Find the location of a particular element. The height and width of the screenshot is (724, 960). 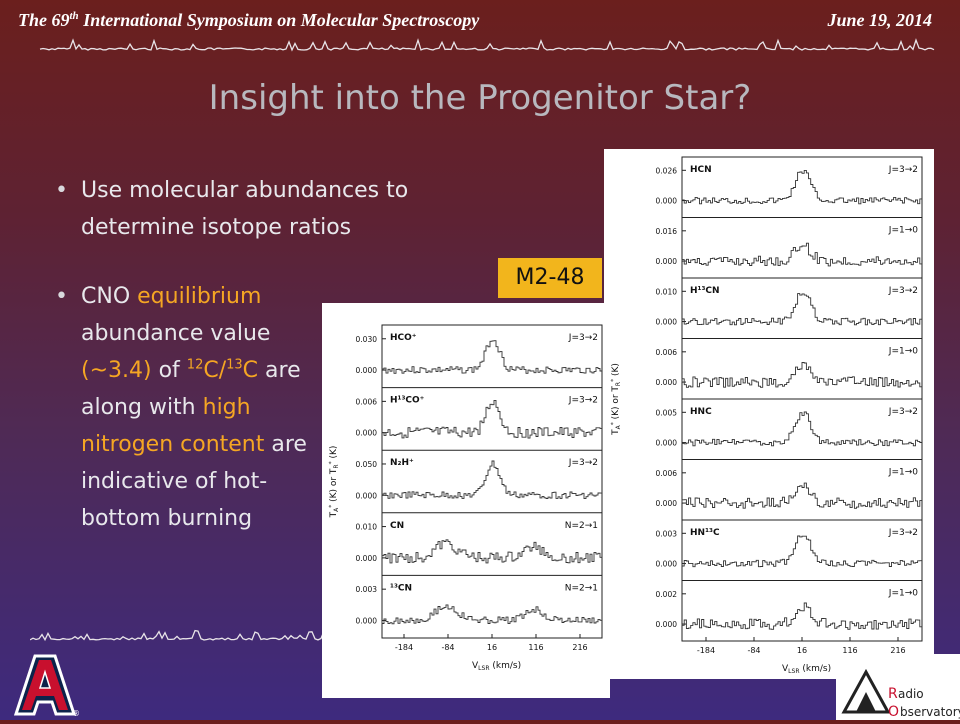

y-tick-label-top: 0.002 is located at coordinates (667, 594).